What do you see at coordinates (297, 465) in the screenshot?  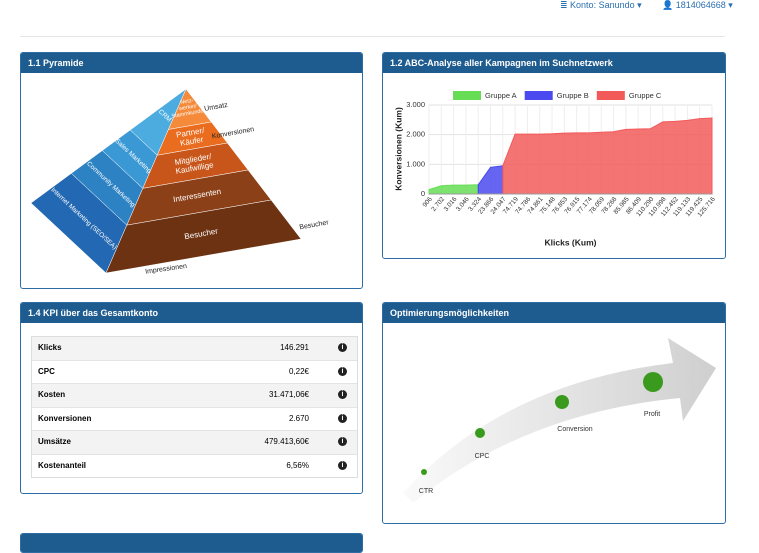 I see `kpi-value: 6,56%` at bounding box center [297, 465].